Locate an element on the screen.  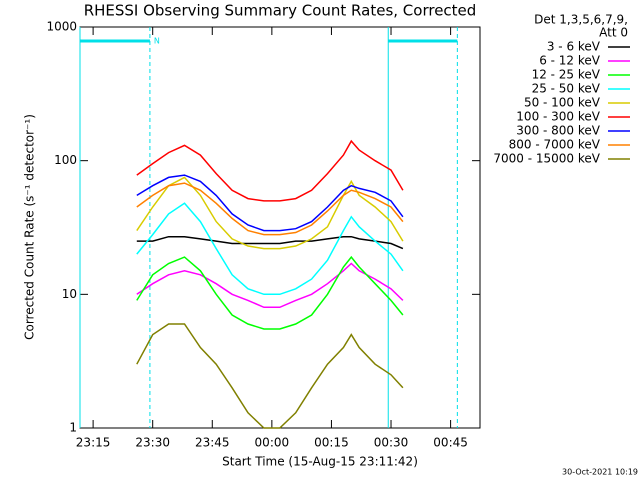
y-tick-label: 1000 is located at coordinates (61, 27).